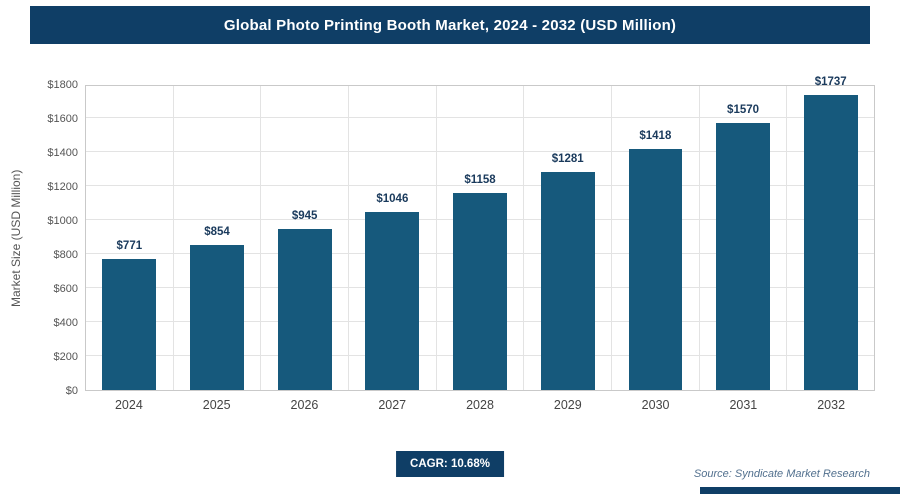 The image size is (900, 500). I want to click on x-axis-labels: 2024 2025 2026 2027 2028 2029 2030 2031 2032, so click(480, 405).